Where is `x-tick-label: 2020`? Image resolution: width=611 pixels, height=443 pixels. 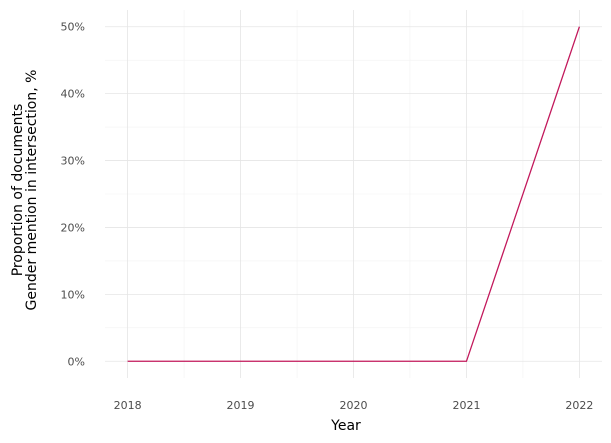
x-tick-label: 2020 is located at coordinates (354, 405).